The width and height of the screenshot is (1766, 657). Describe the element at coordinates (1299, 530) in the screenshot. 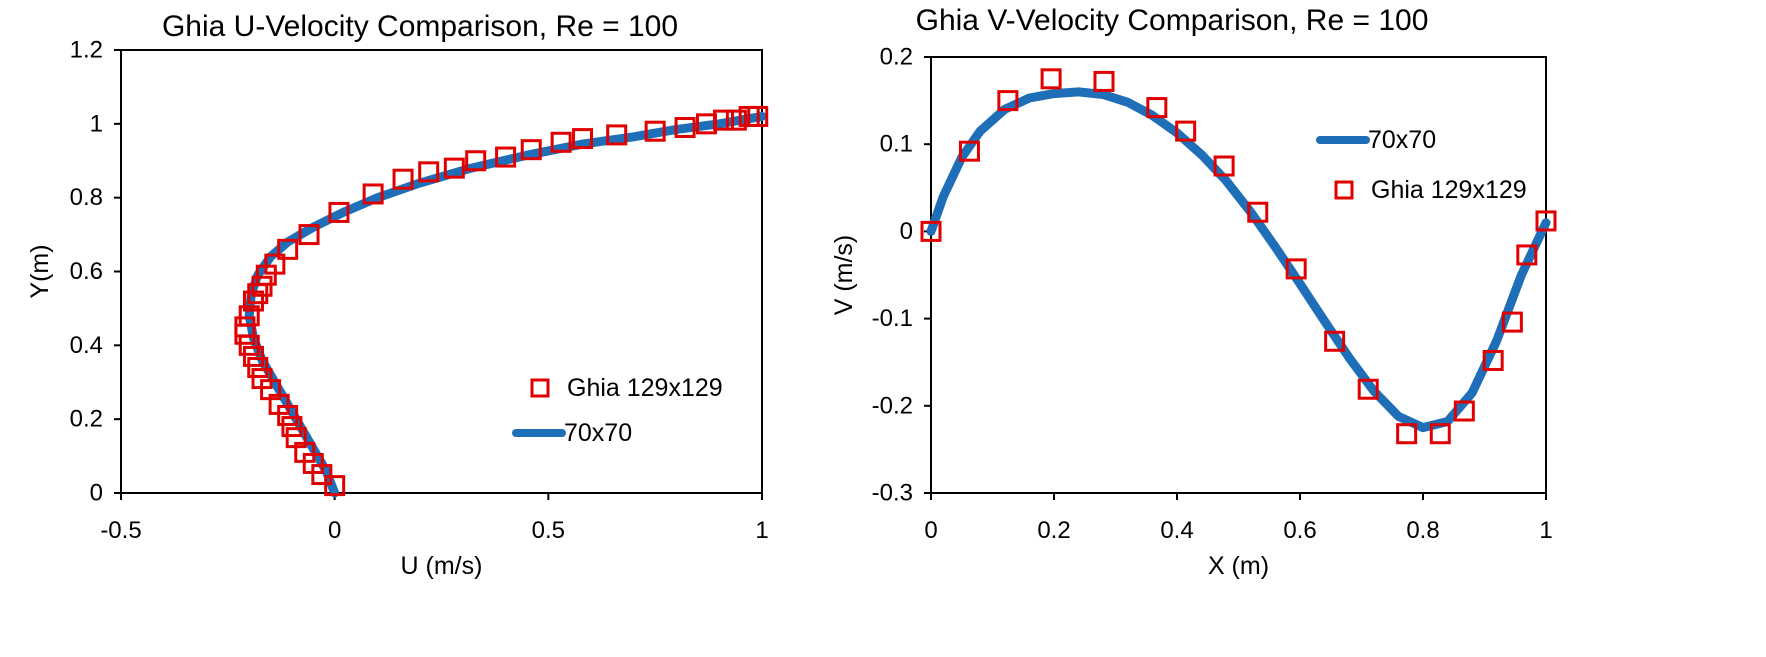

I see `x-tick-label: 0.6` at that location.